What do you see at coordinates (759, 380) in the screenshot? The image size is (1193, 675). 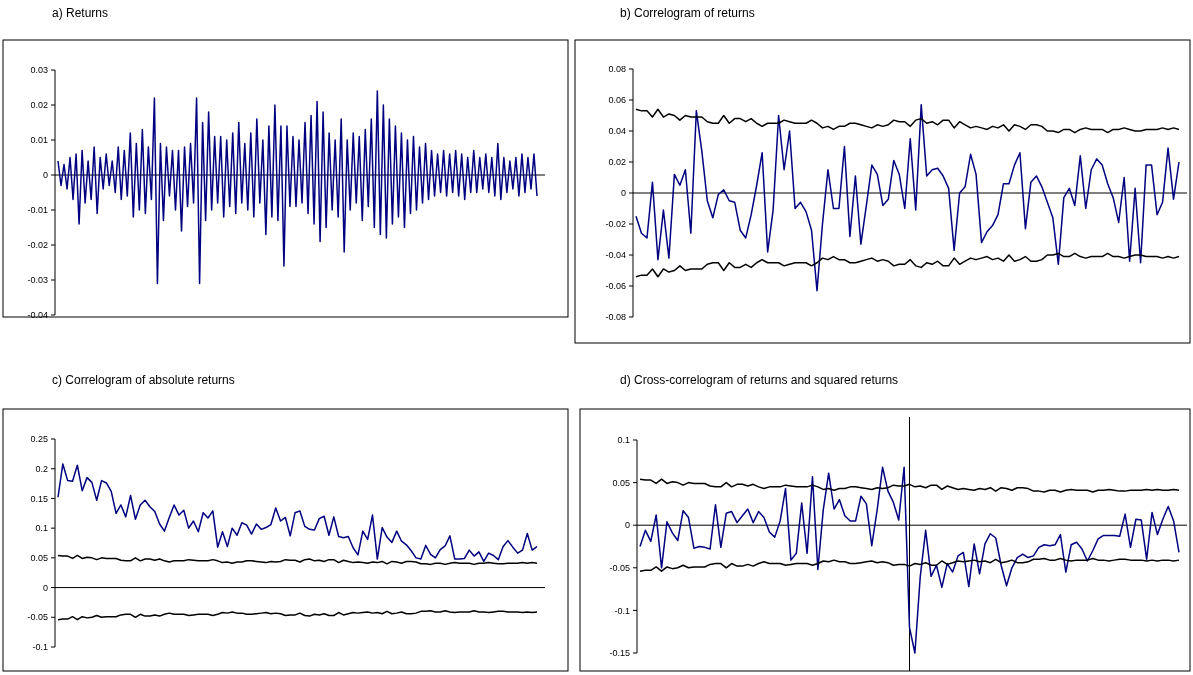 I see `chart-title: d) Cross-correlogram of returns and squared returns` at bounding box center [759, 380].